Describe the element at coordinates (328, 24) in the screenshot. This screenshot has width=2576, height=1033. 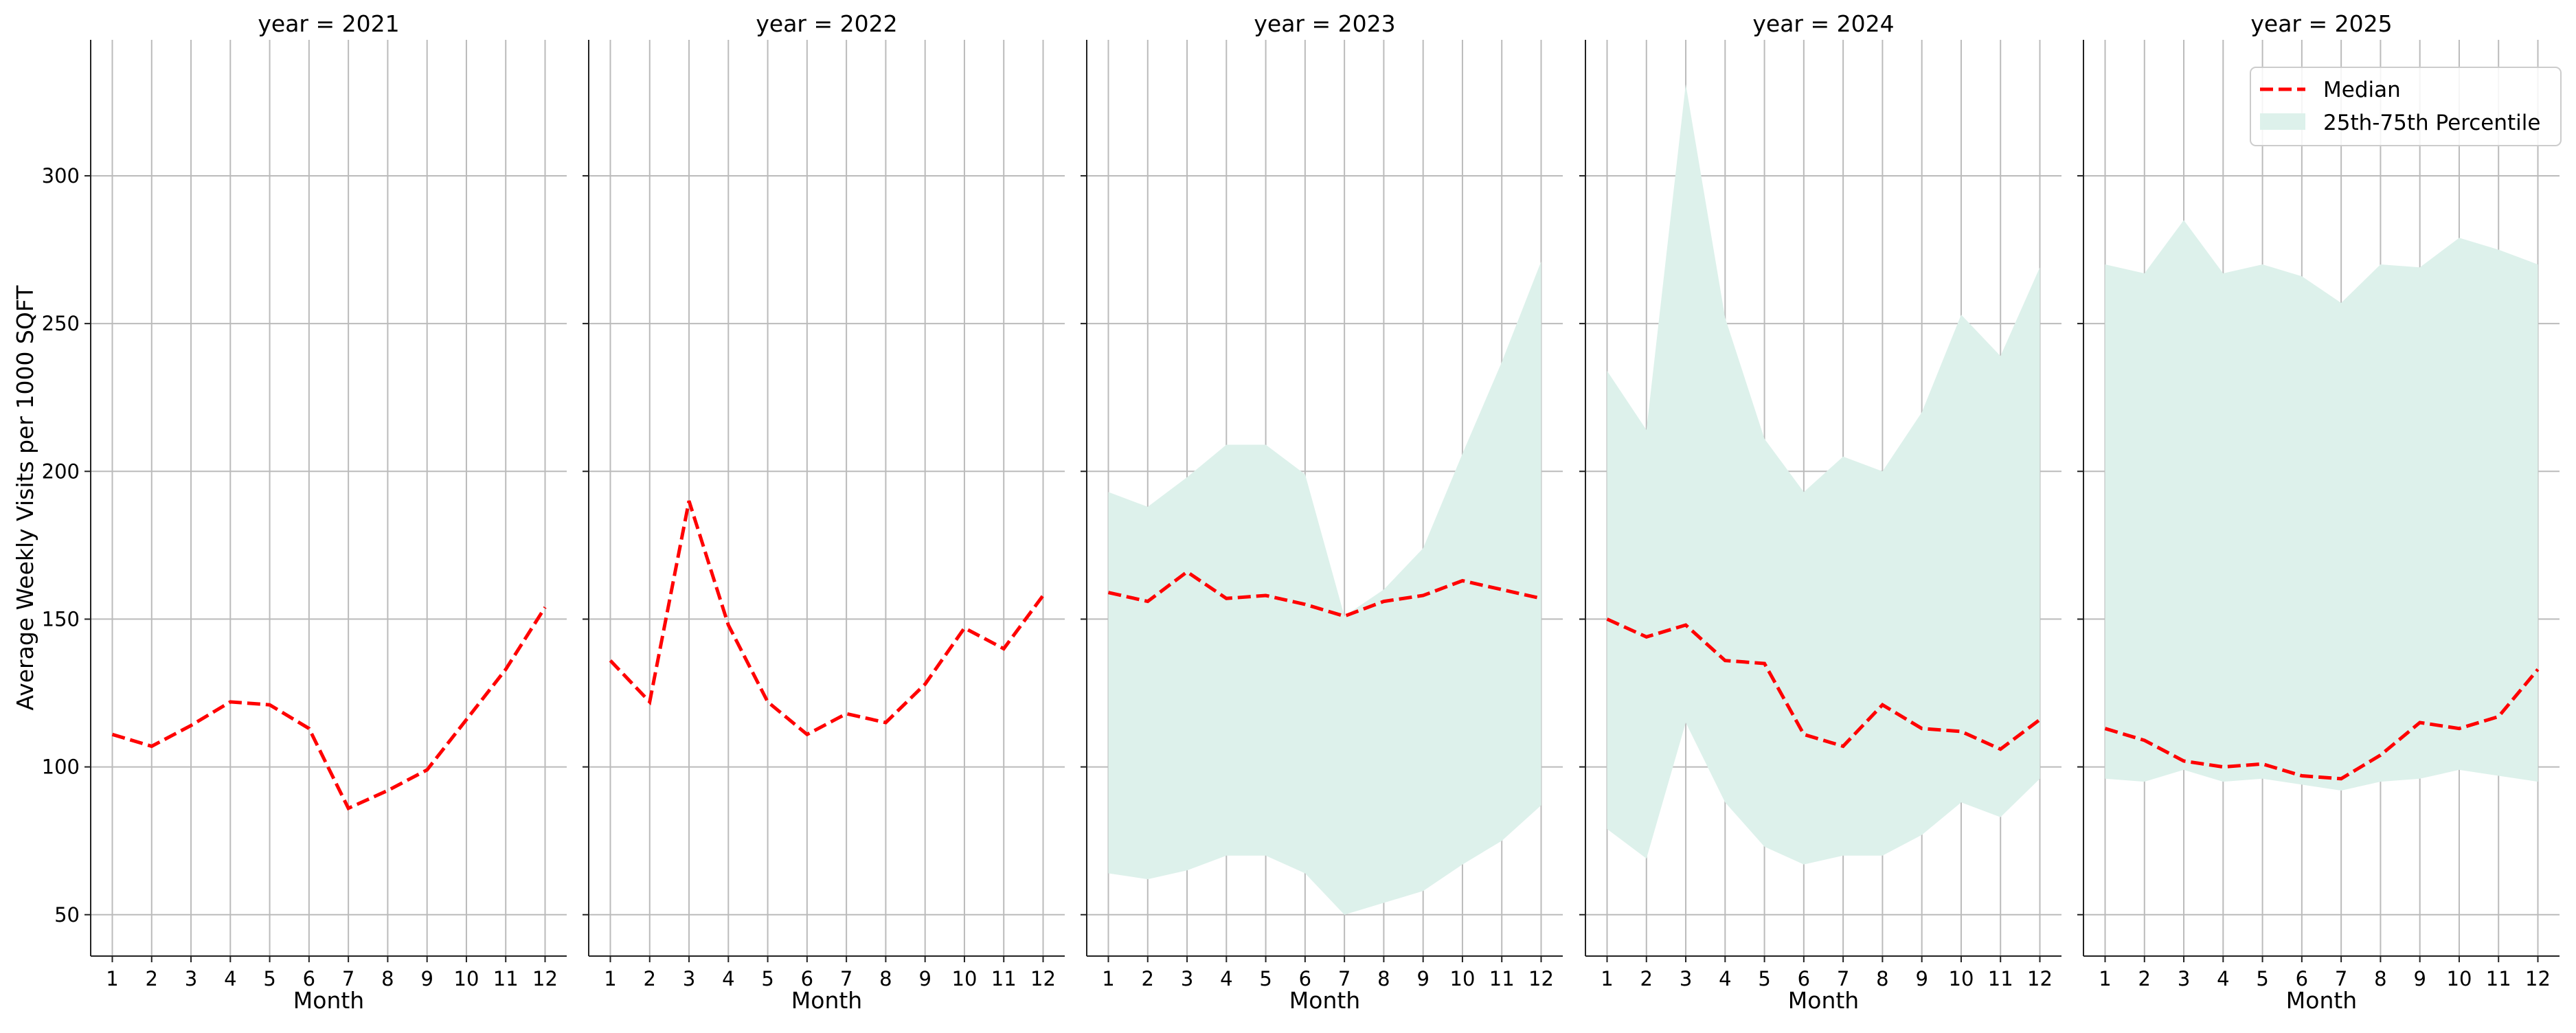
I see `panel-title: year = 2021` at that location.